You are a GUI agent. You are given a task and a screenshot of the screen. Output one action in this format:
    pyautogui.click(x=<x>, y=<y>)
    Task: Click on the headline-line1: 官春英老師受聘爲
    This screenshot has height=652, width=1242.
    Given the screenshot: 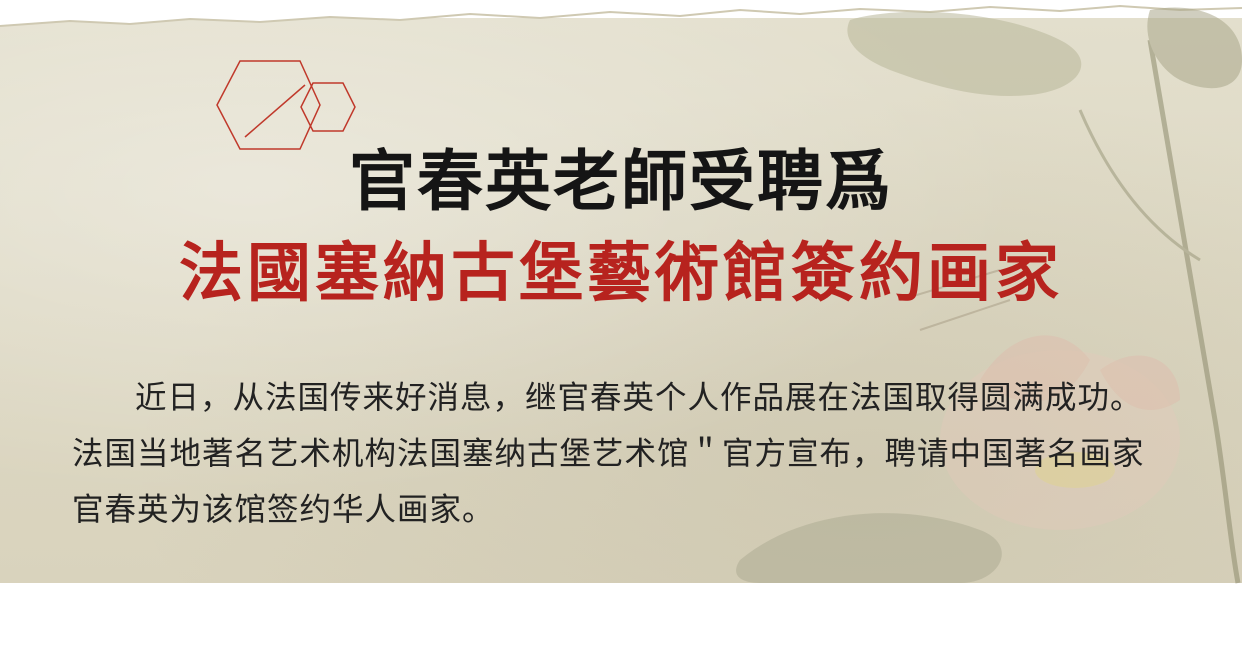 What is the action you would take?
    pyautogui.click(x=621, y=181)
    